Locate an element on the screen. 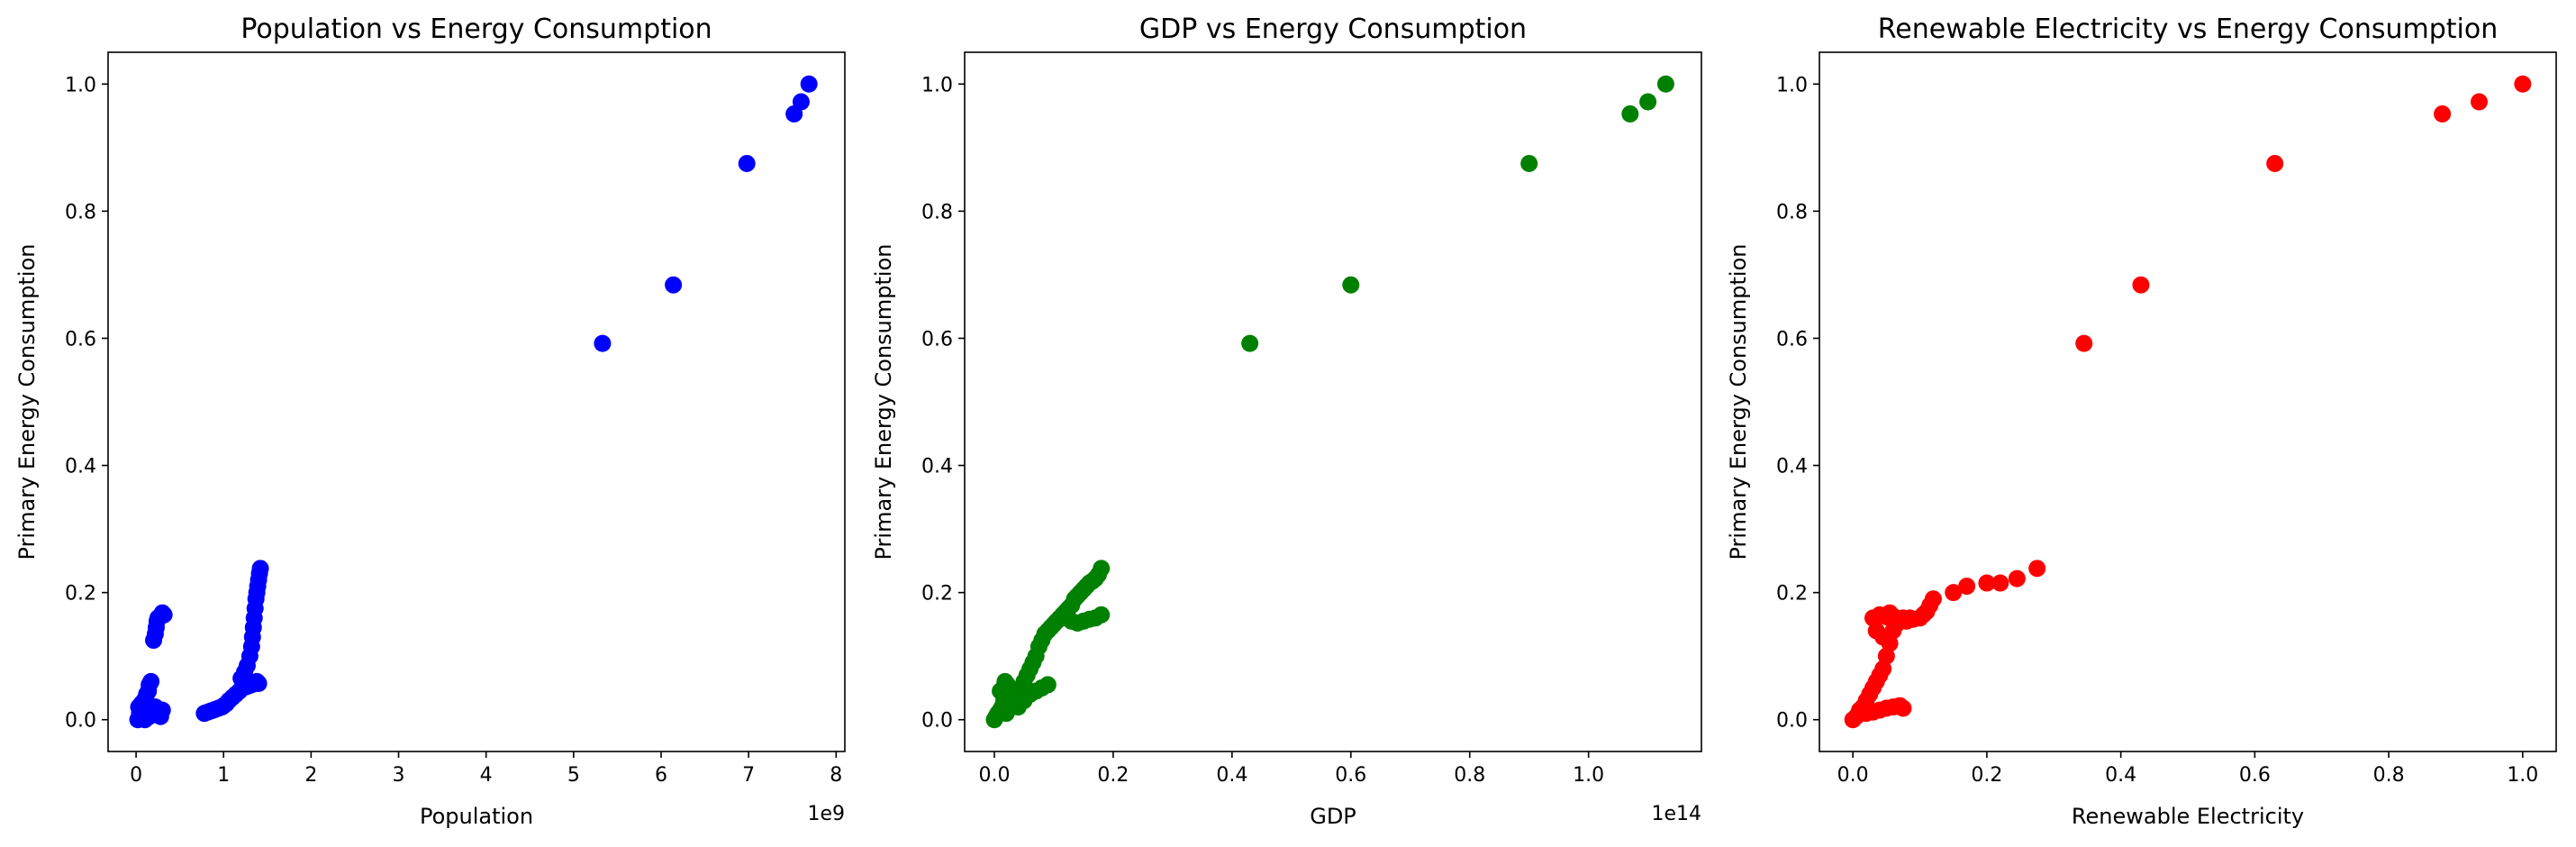  x-tick-label: 4 is located at coordinates (486, 776).